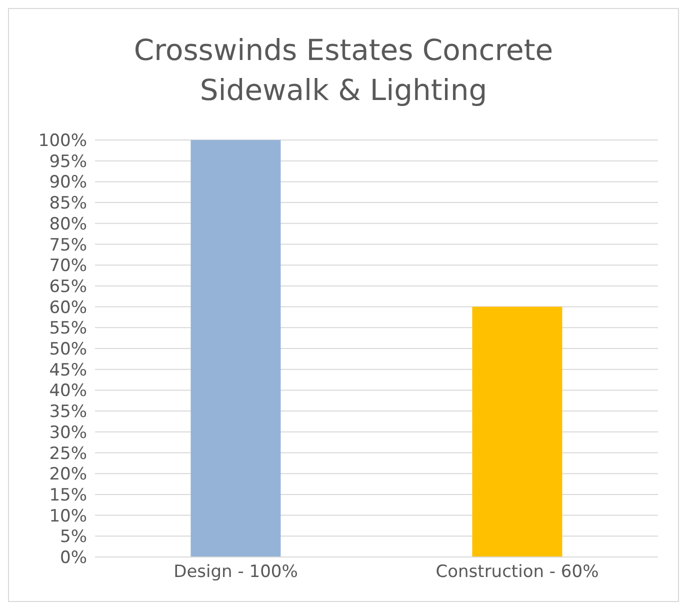 This screenshot has width=687, height=610. I want to click on x-tick-label: Design - 100%, so click(236, 572).